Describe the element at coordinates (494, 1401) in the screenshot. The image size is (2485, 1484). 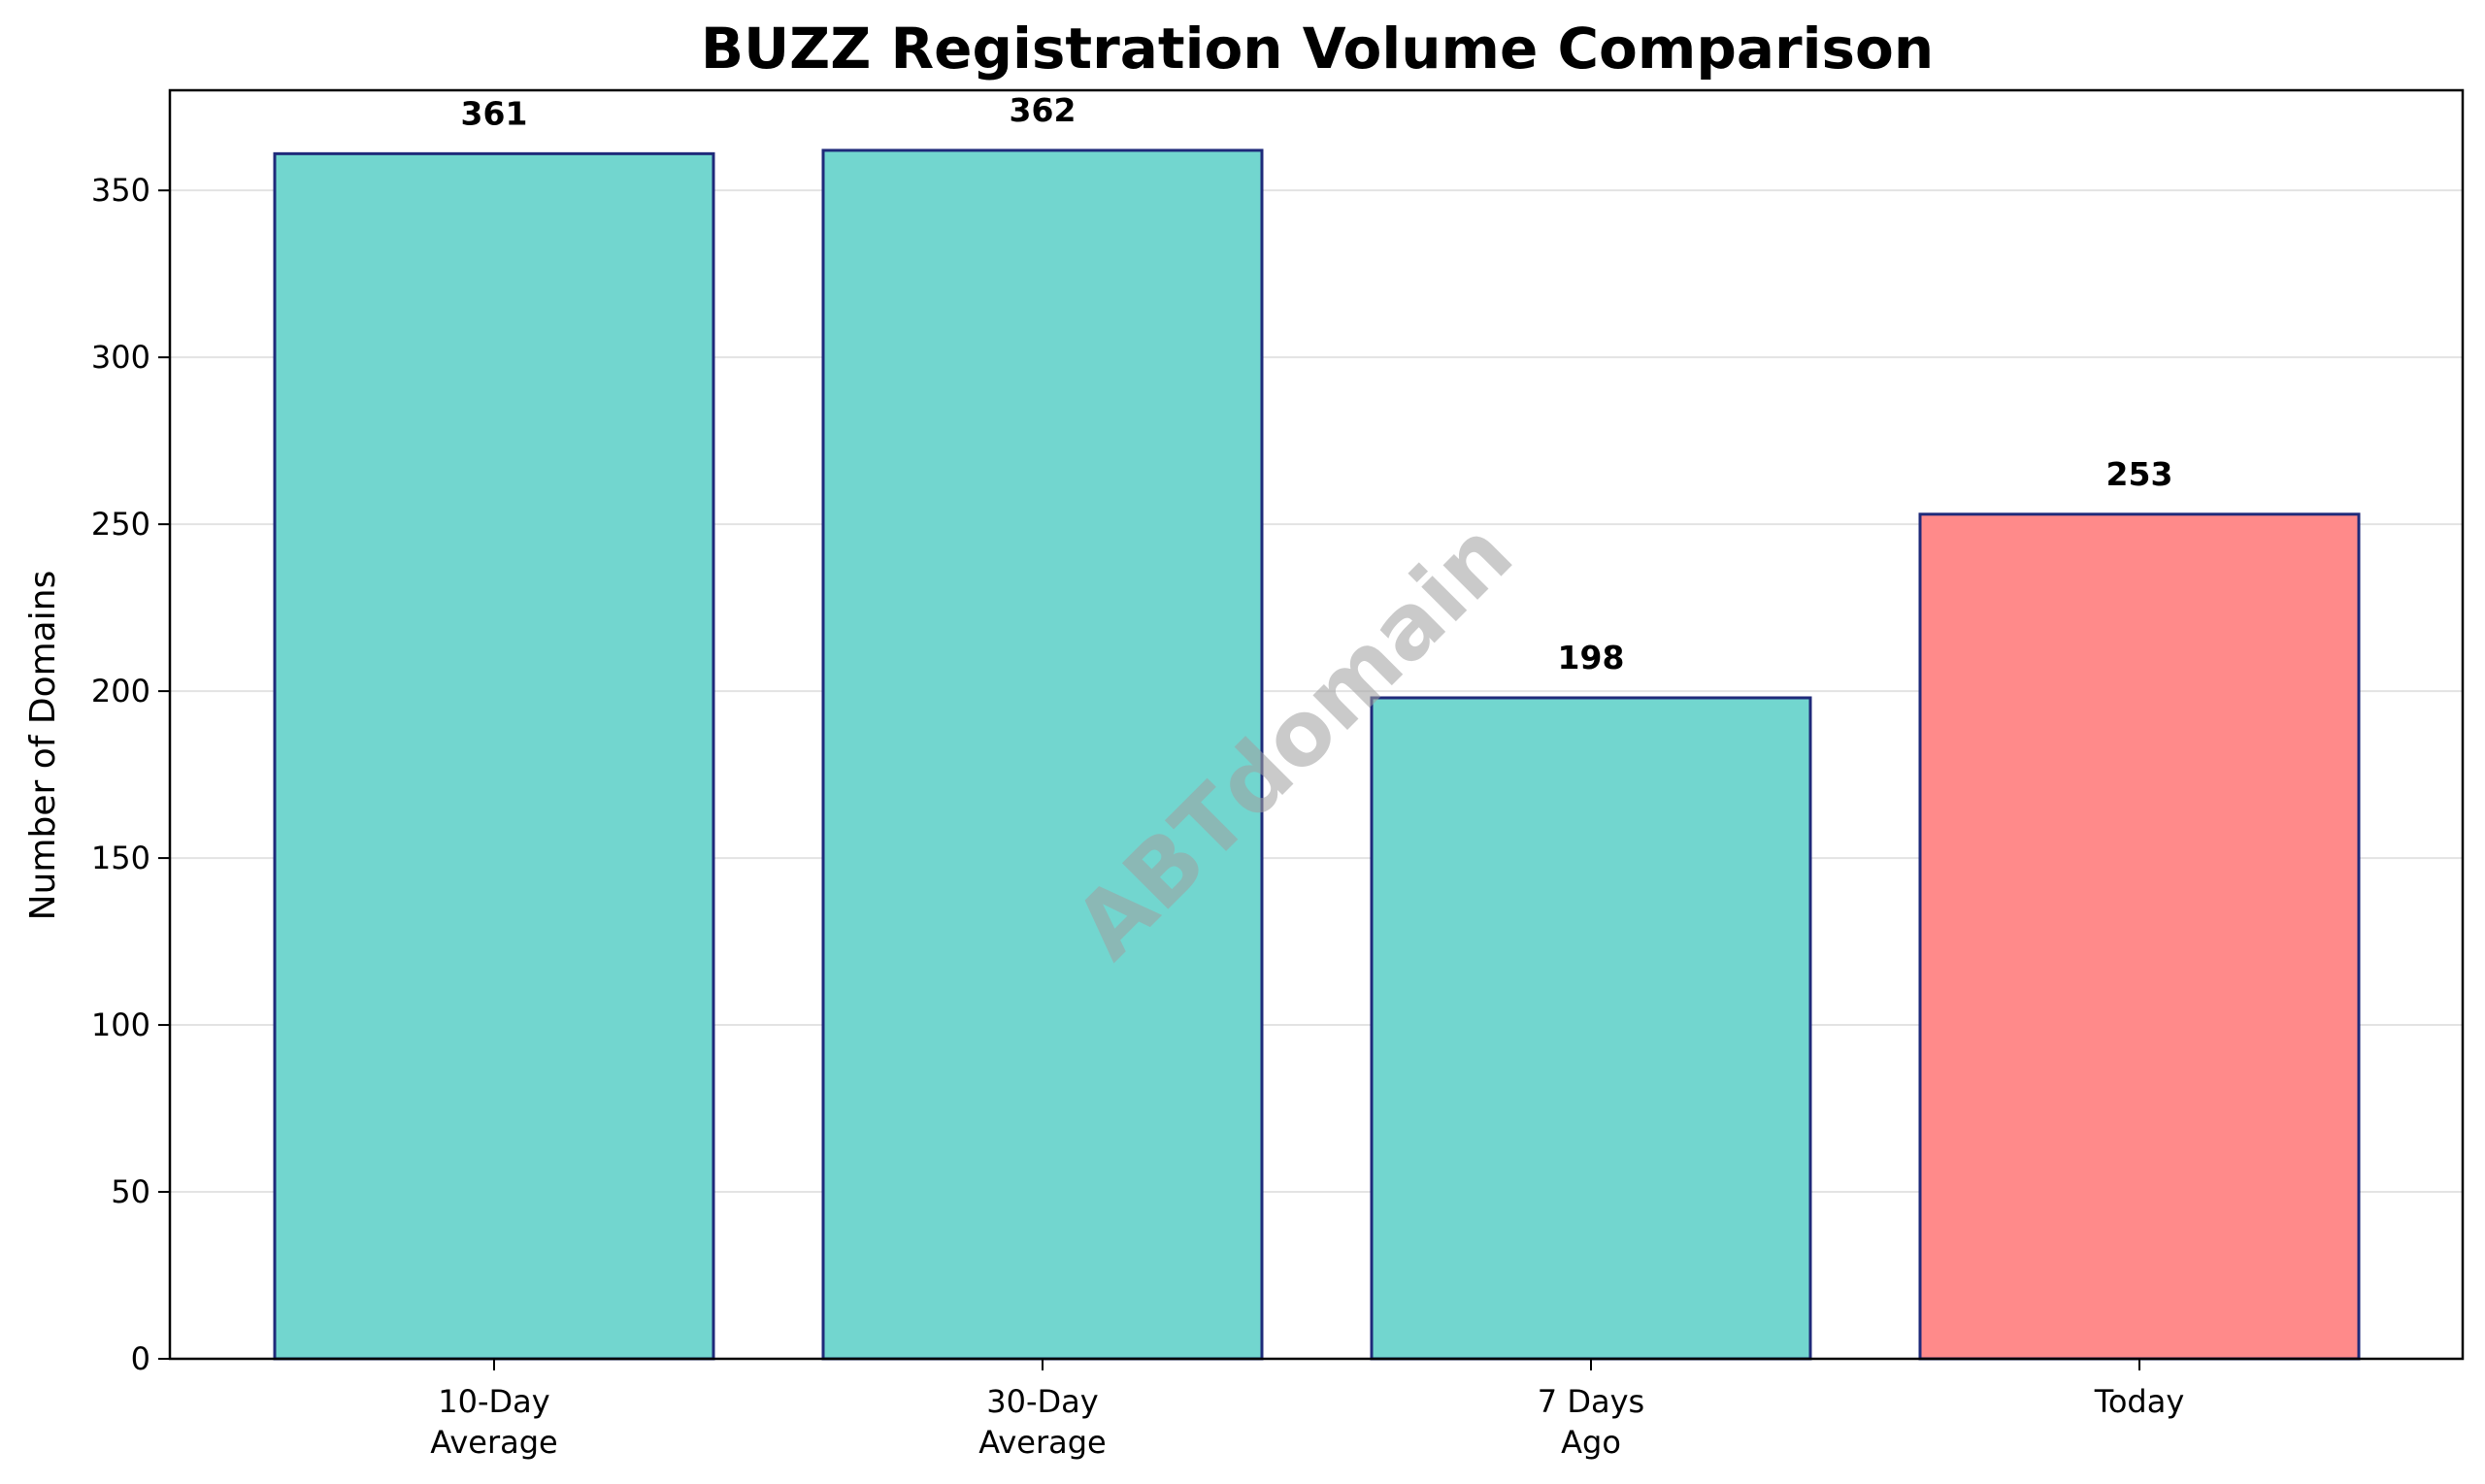
I see `x-tick-label: 10-Day` at that location.